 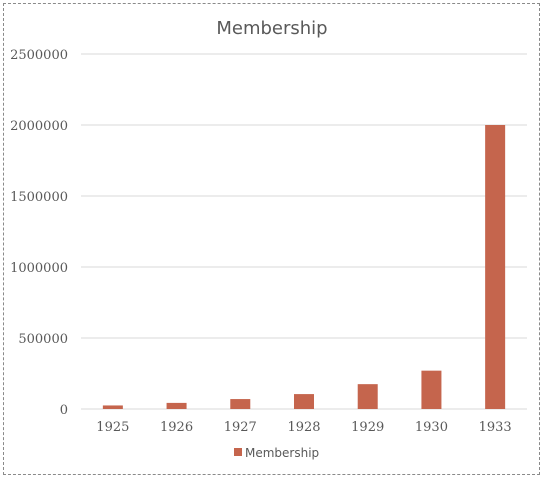 I want to click on y-axis-ticks: 0 500000 1000000 1500000 2000000 2500000, so click(x=39, y=233).